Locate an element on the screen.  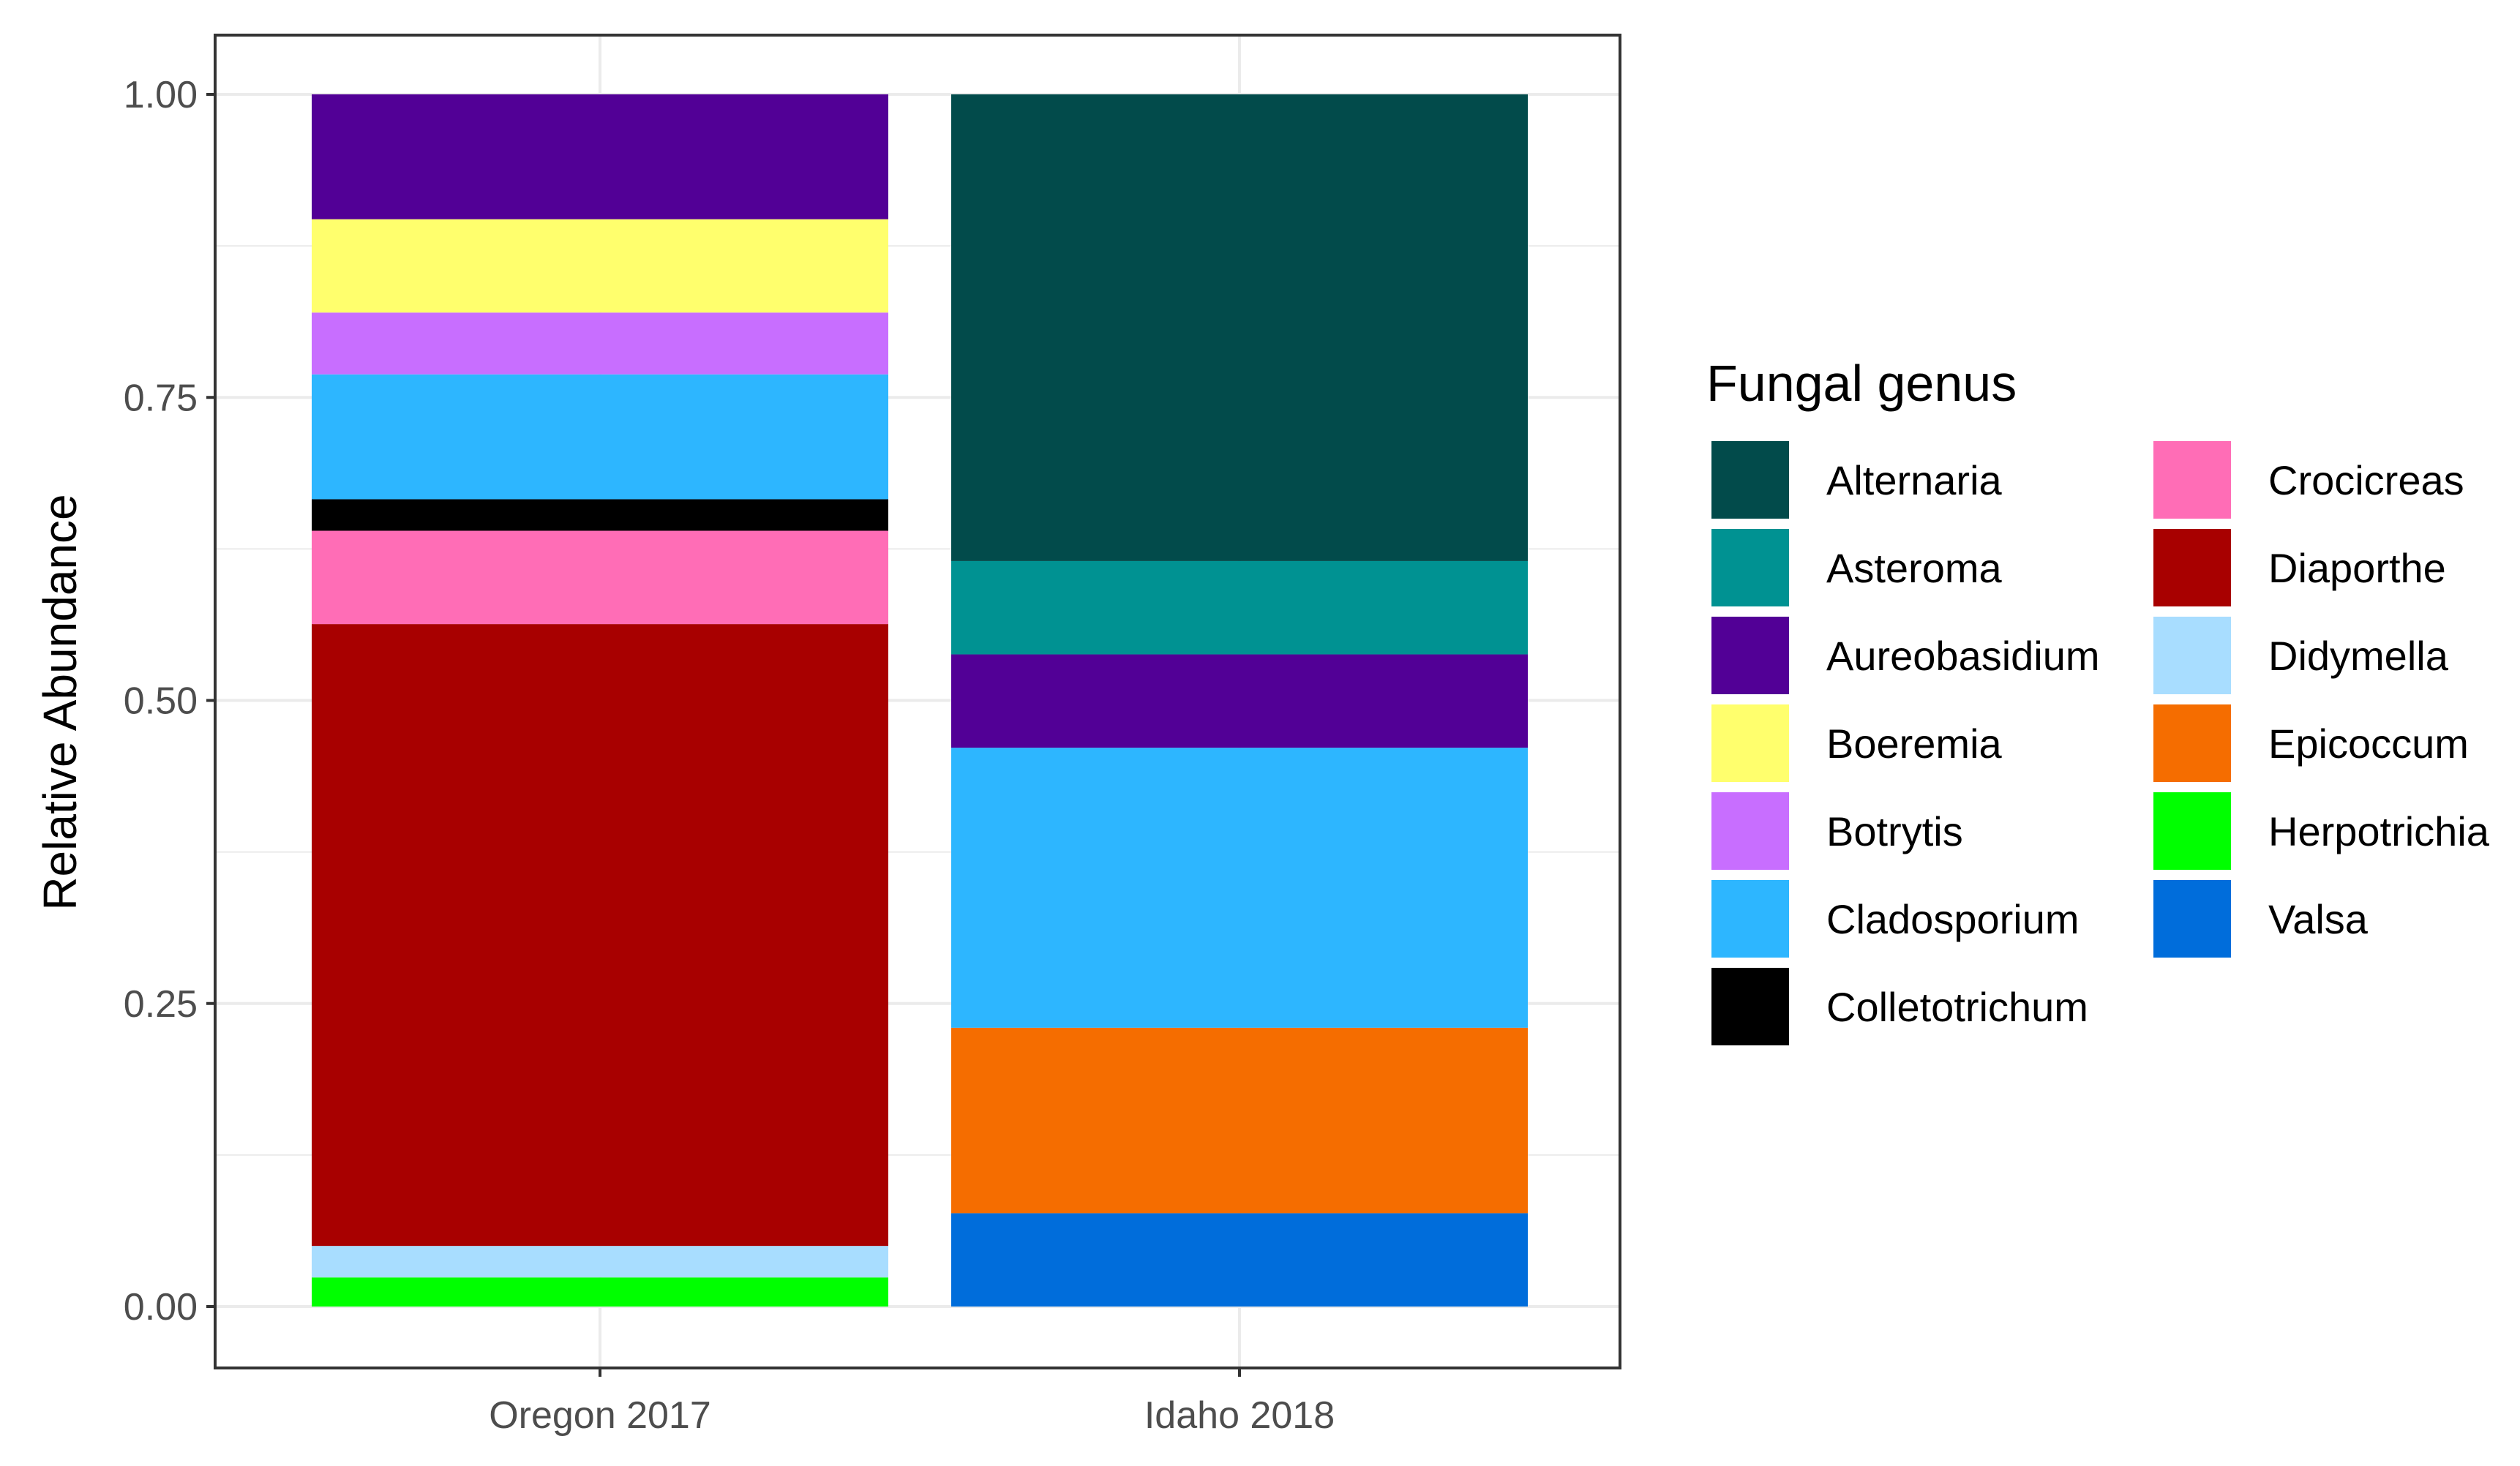
legend-key-cladosporium is located at coordinates (1750, 919).